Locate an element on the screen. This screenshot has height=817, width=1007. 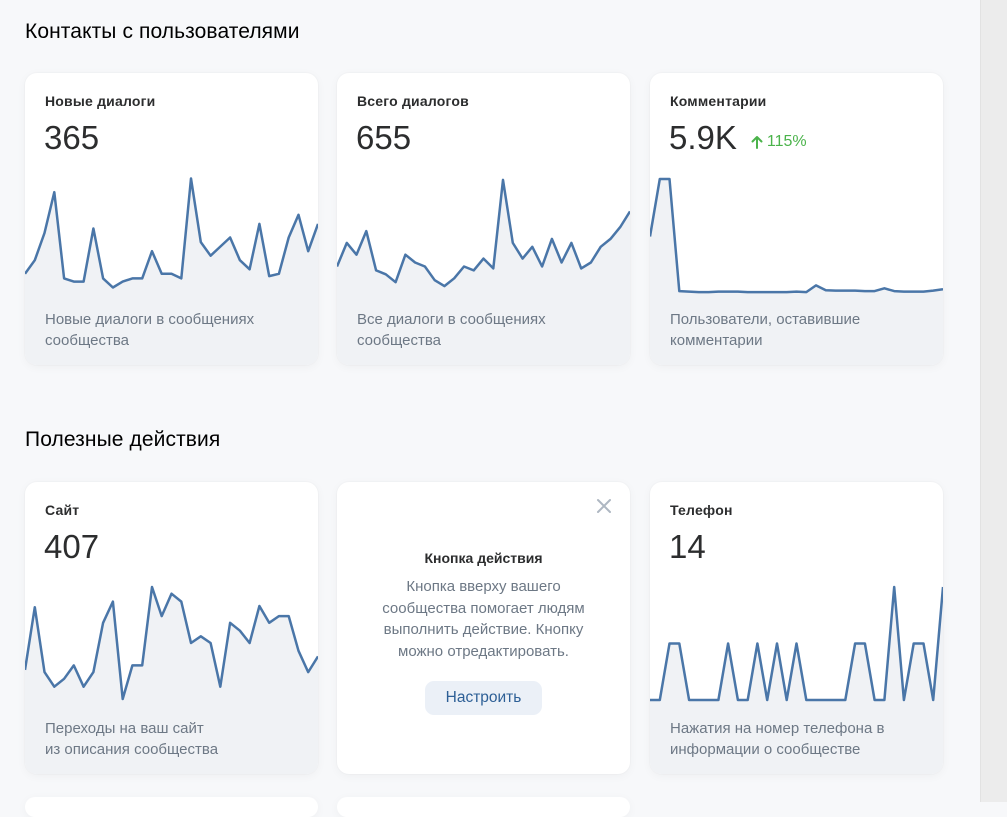
card-value: 5.9K 115% is located at coordinates (738, 138).